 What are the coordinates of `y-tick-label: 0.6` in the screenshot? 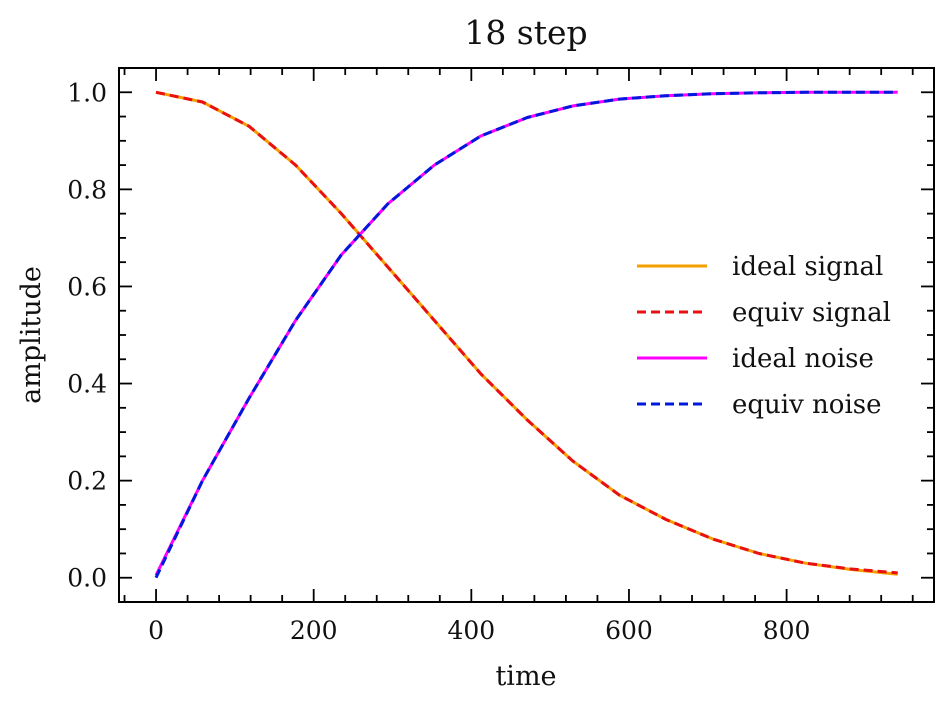 It's located at (87, 286).